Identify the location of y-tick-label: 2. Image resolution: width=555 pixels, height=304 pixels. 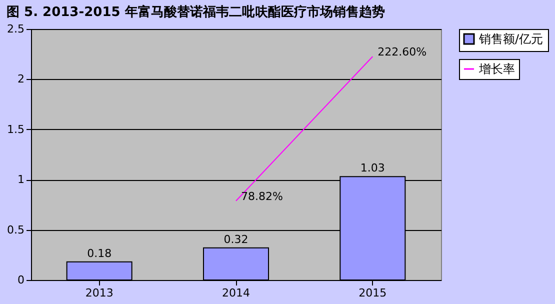
(21, 79).